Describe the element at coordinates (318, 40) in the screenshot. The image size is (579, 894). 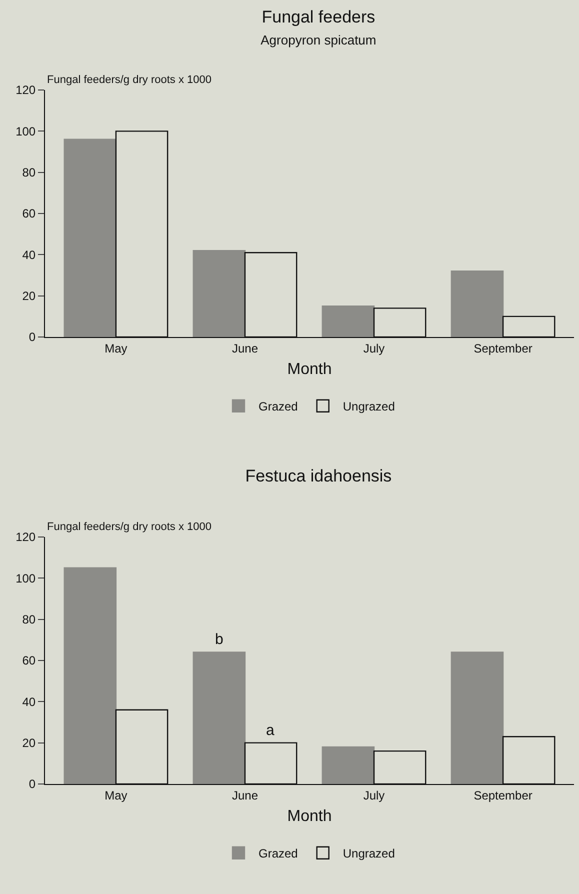
I see `chart-subtitle: Agropyron spicatum` at that location.